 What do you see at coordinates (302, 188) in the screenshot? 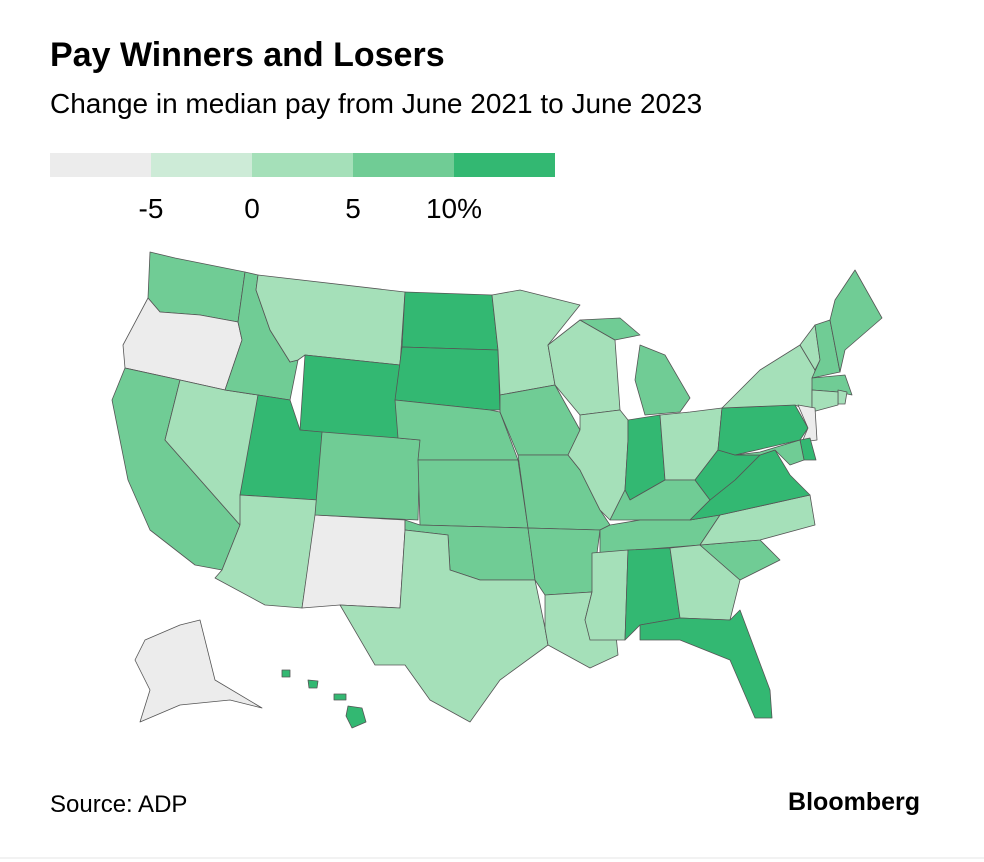
I see `legend: -5 0 5 10%` at bounding box center [302, 188].